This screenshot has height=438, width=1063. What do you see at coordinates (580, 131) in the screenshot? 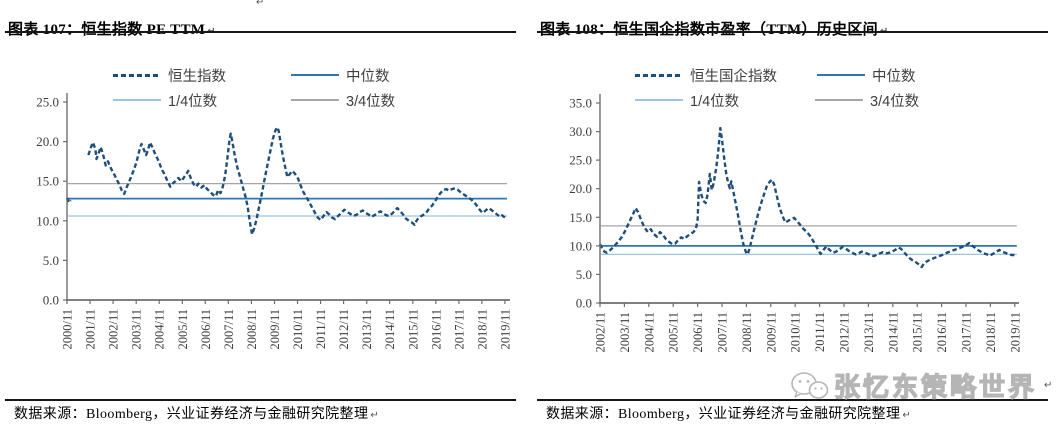
I see `y-axis-label: 30.0` at bounding box center [580, 131].